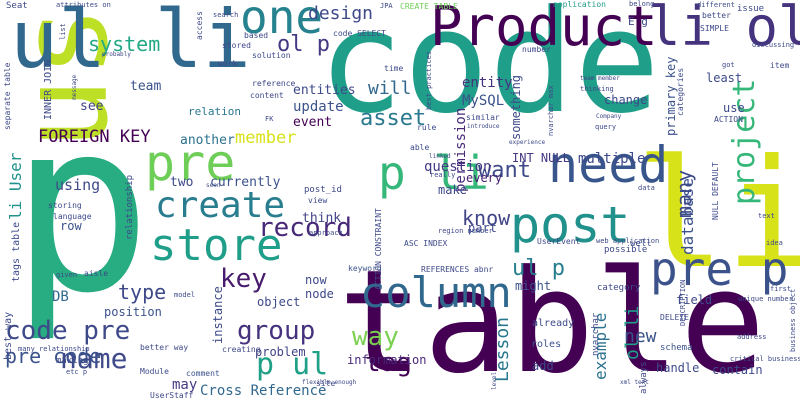 This screenshot has width=800, height=400. I want to click on word-p-li: p li, so click(433, 173).